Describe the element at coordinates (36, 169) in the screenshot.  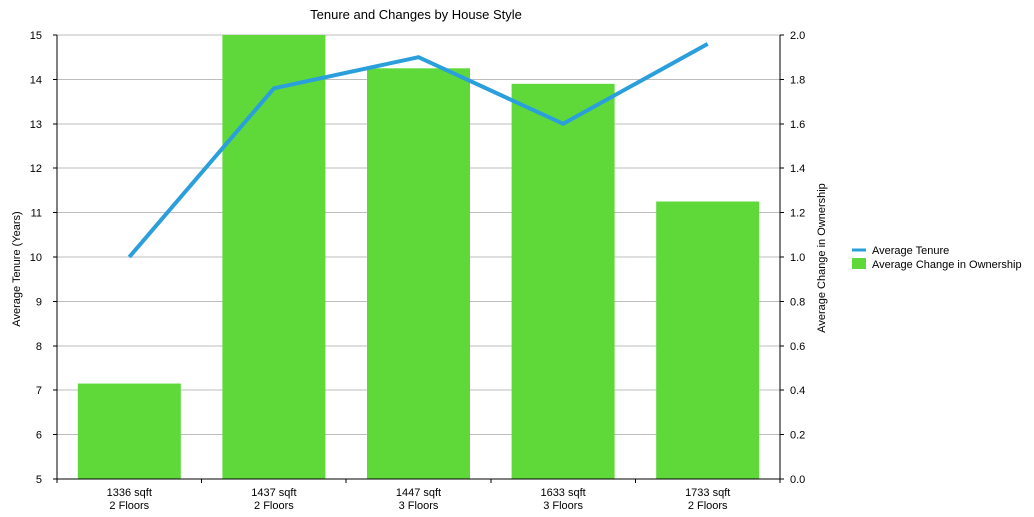
I see `left-tick-label: 12` at that location.